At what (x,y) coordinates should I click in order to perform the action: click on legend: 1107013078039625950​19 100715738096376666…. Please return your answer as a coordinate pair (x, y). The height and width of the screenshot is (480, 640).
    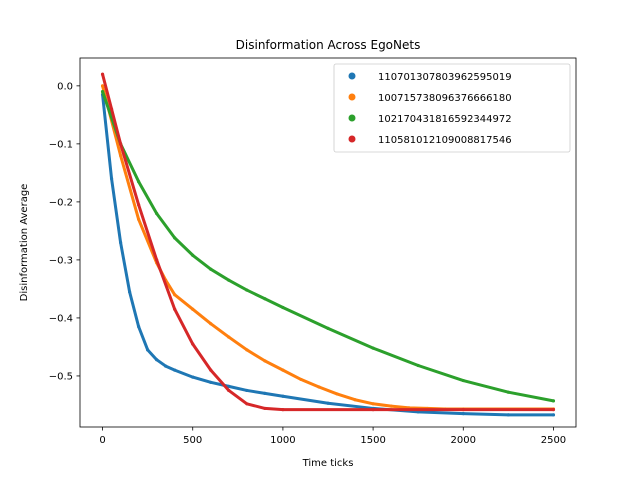
    Looking at the image, I should click on (452, 108).